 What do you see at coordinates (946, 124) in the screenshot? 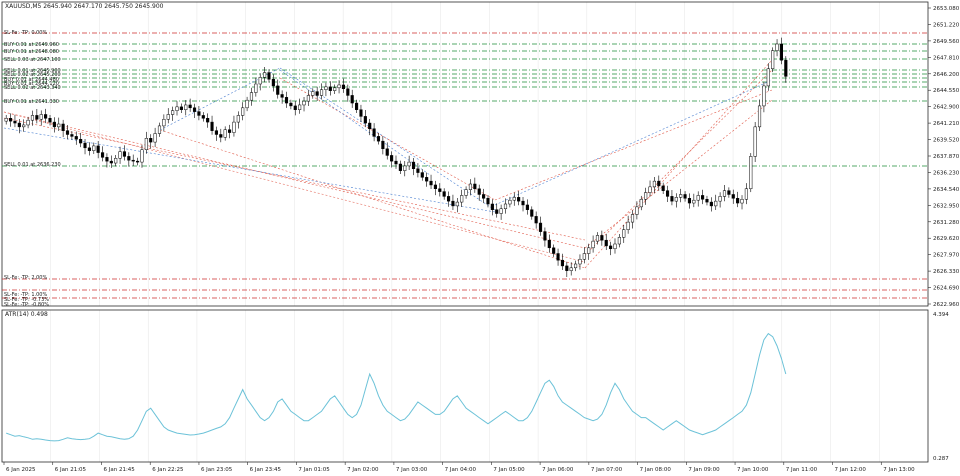
I see `price-tick-label: 2641.210` at bounding box center [946, 124].